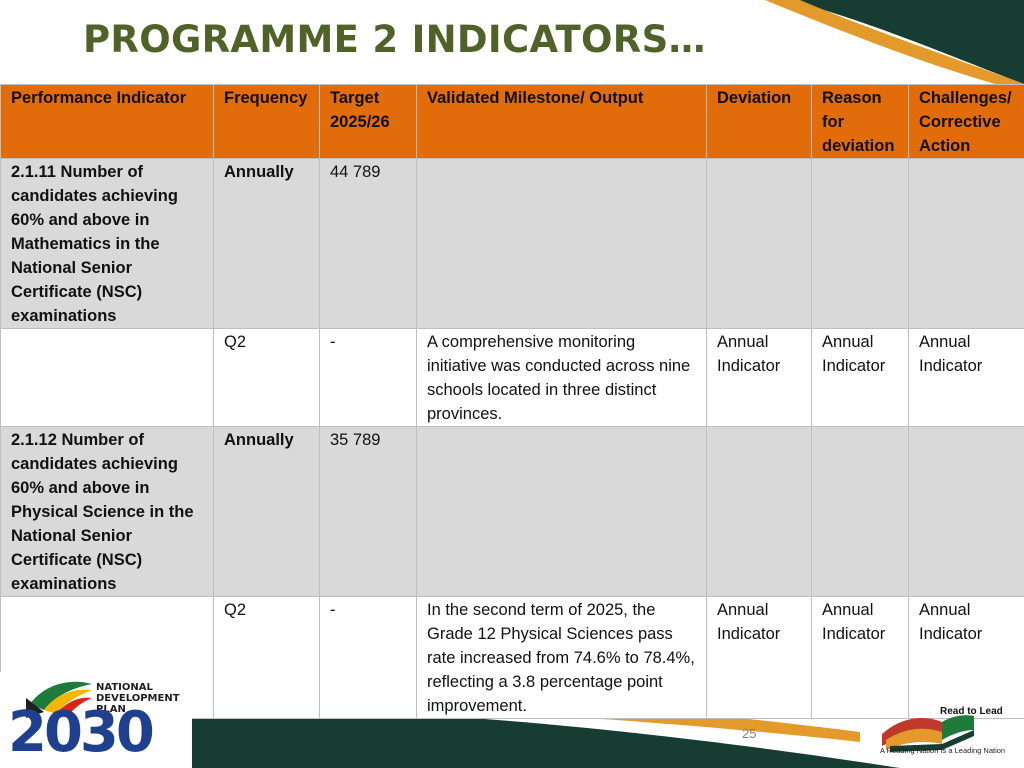 This screenshot has height=768, width=1024. What do you see at coordinates (368, 243) in the screenshot?
I see `cell-target: 44 789` at bounding box center [368, 243].